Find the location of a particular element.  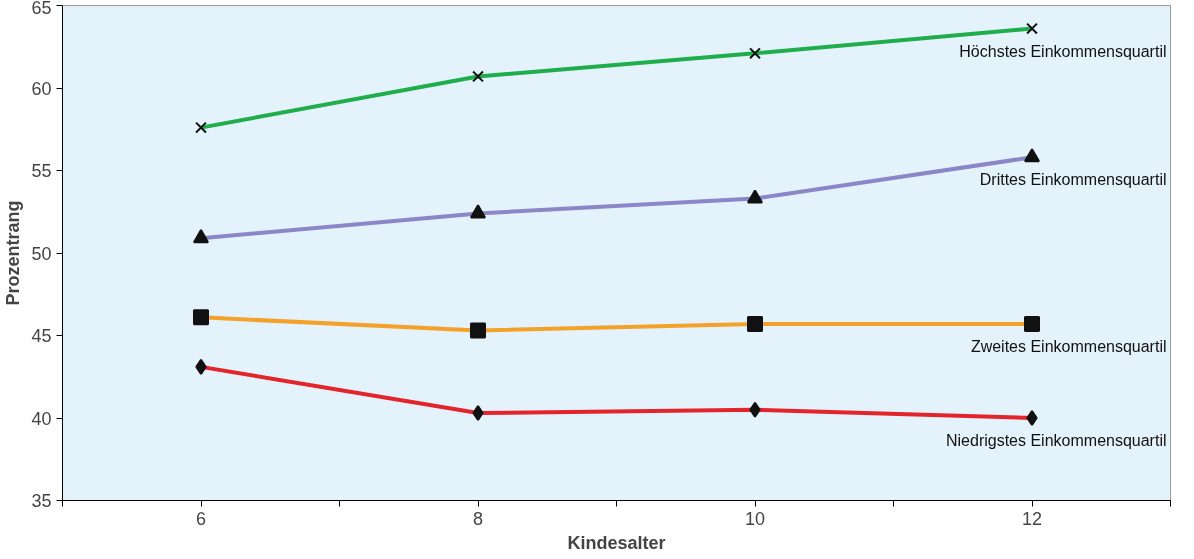

x-tick-label: 10 is located at coordinates (755, 518).